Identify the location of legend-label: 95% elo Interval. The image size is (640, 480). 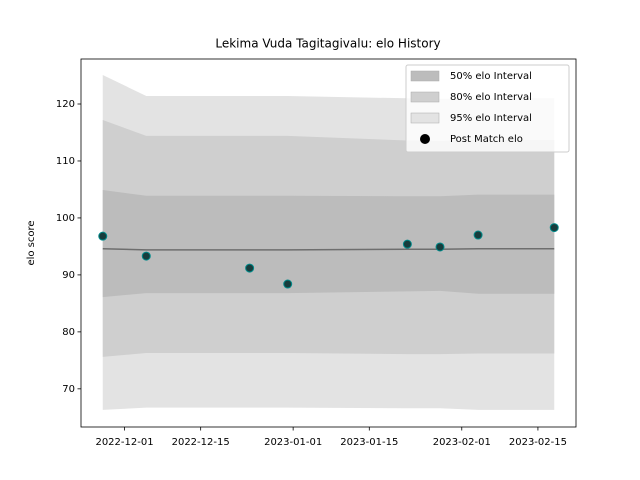
(491, 118).